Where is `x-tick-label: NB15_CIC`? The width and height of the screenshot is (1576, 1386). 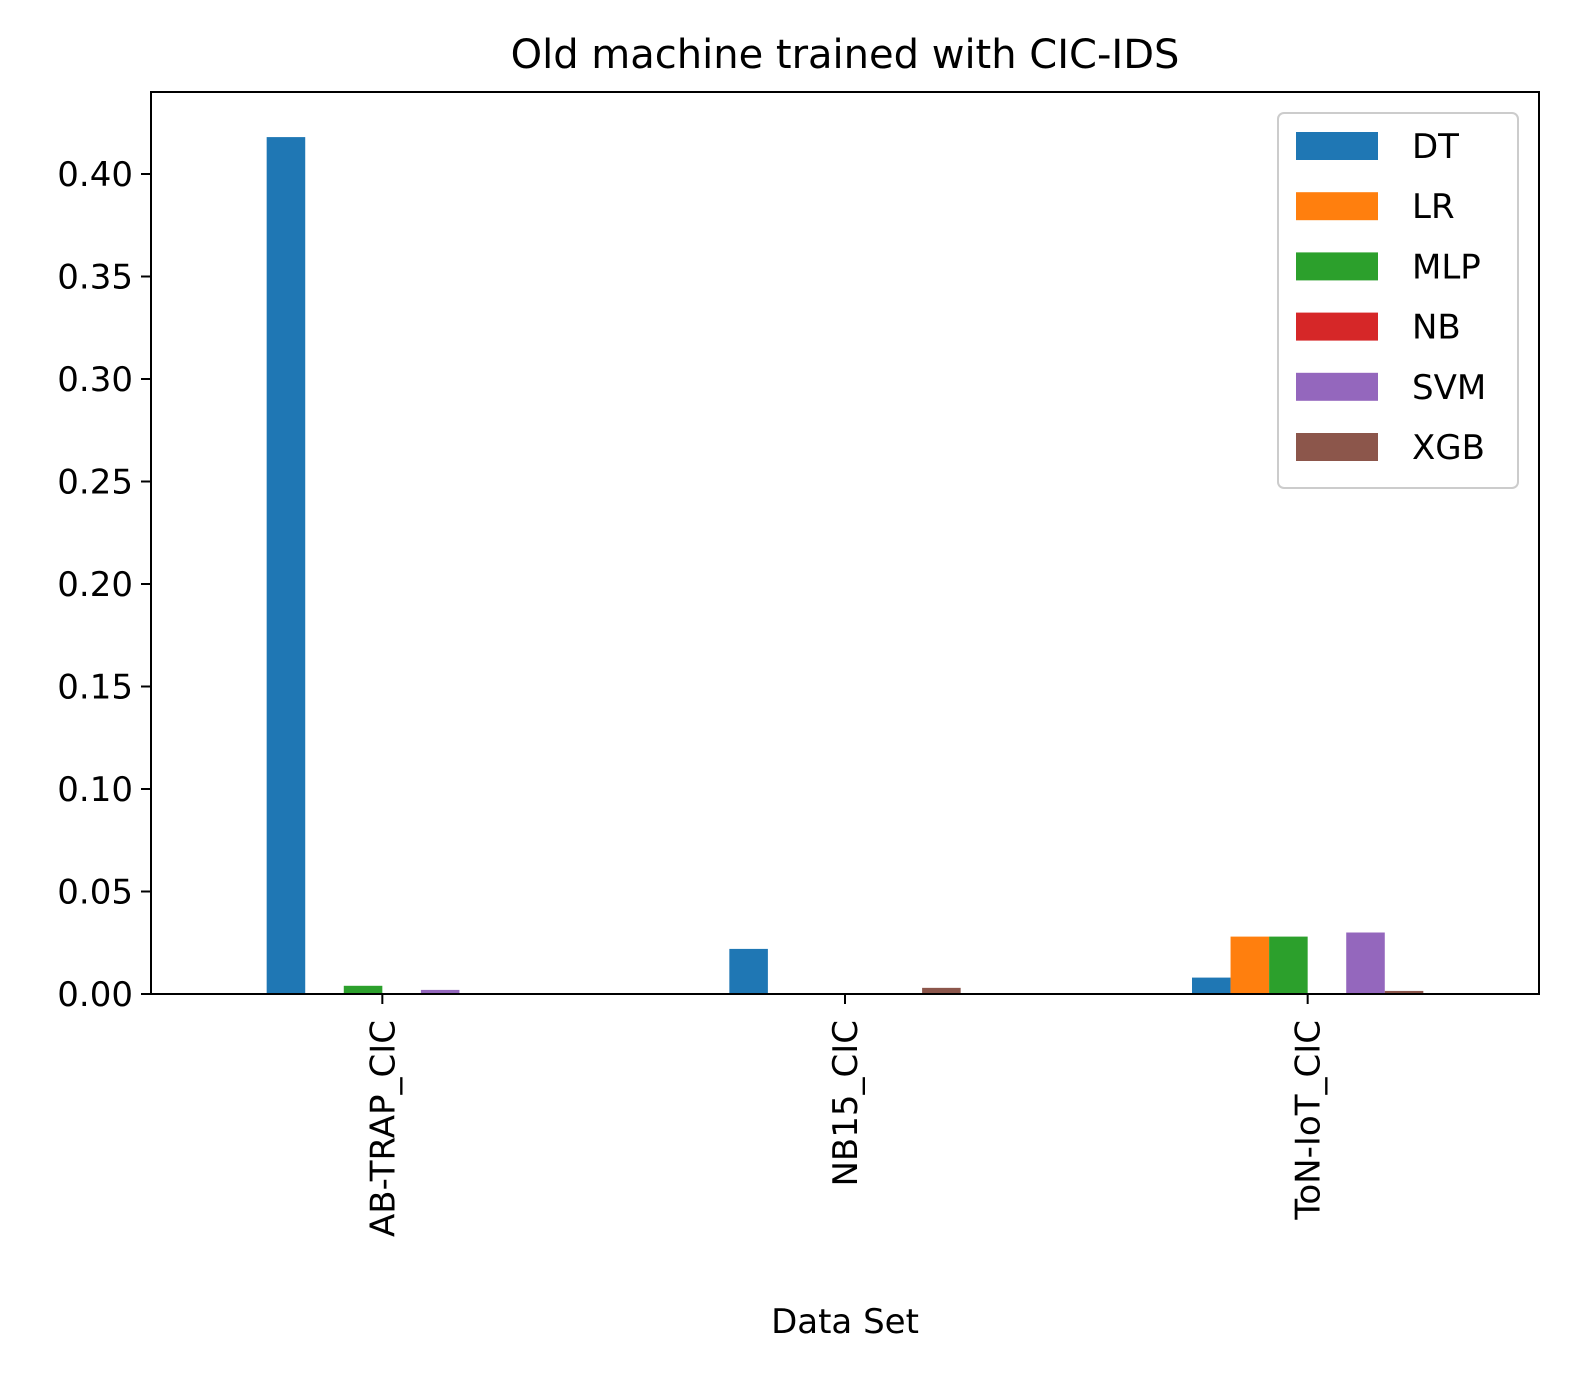
x-tick-label: NB15_CIC is located at coordinates (846, 1103).